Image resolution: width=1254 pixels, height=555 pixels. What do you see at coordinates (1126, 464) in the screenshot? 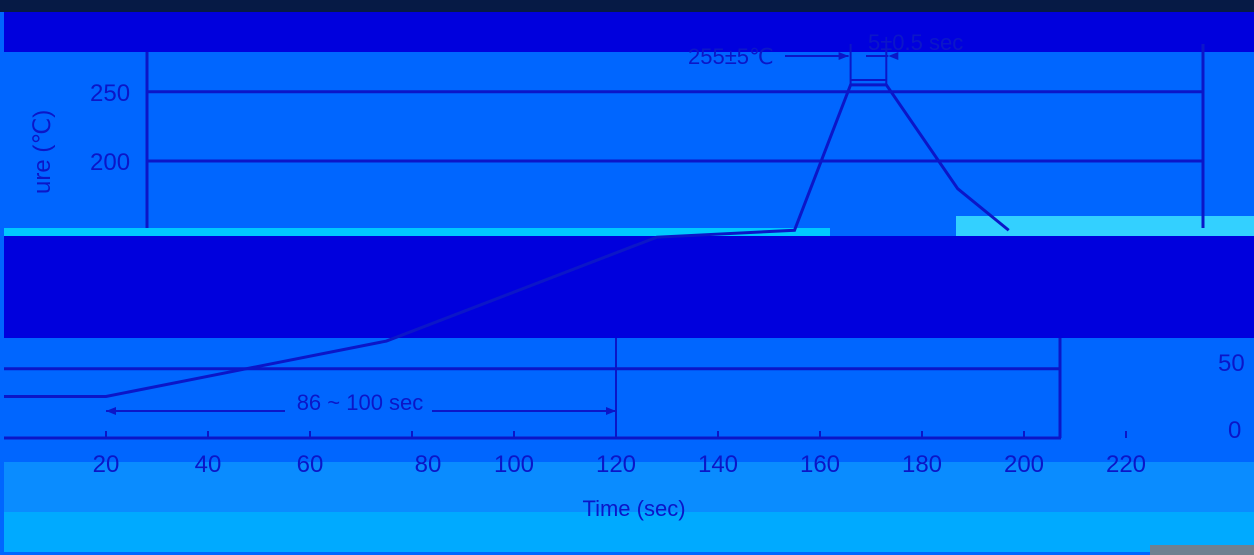
I see `x-tick-label: 220` at bounding box center [1126, 464].